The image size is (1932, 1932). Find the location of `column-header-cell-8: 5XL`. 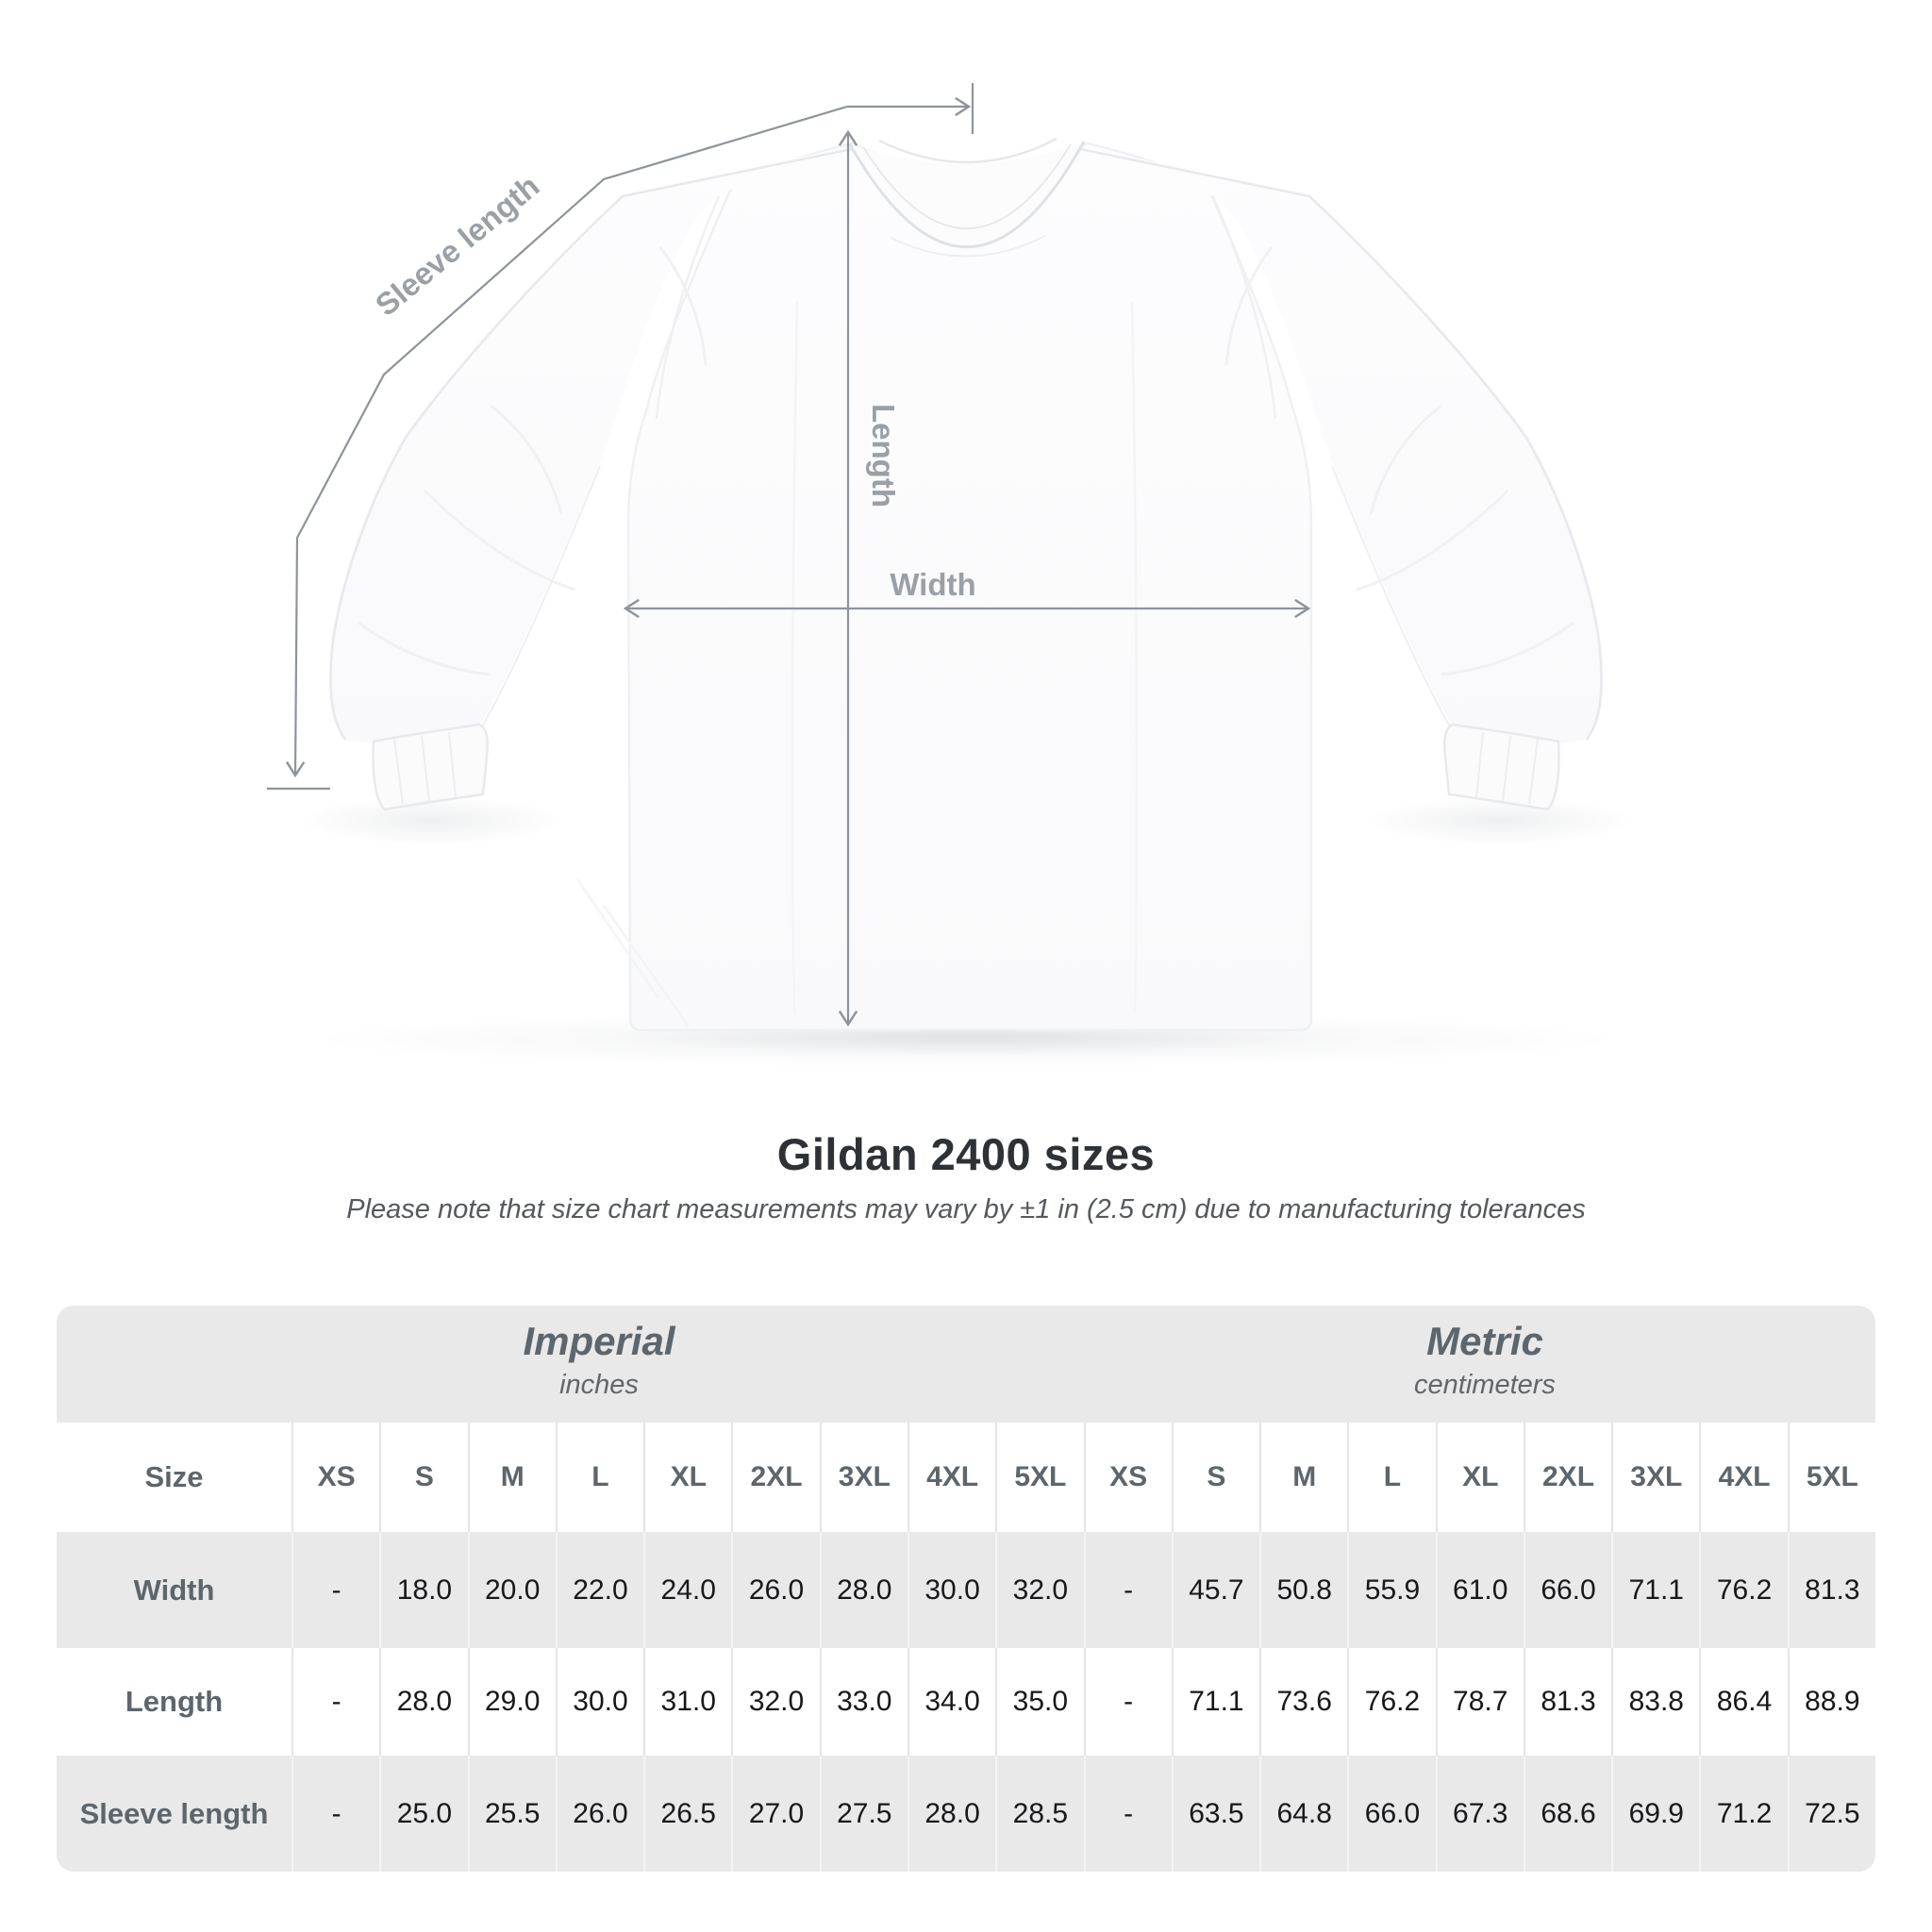

column-header-cell-8: 5XL is located at coordinates (1039, 1478).